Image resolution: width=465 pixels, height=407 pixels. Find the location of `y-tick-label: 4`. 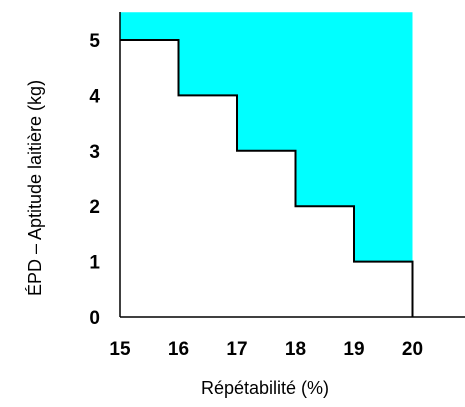

y-tick-label: 4 is located at coordinates (94, 96).